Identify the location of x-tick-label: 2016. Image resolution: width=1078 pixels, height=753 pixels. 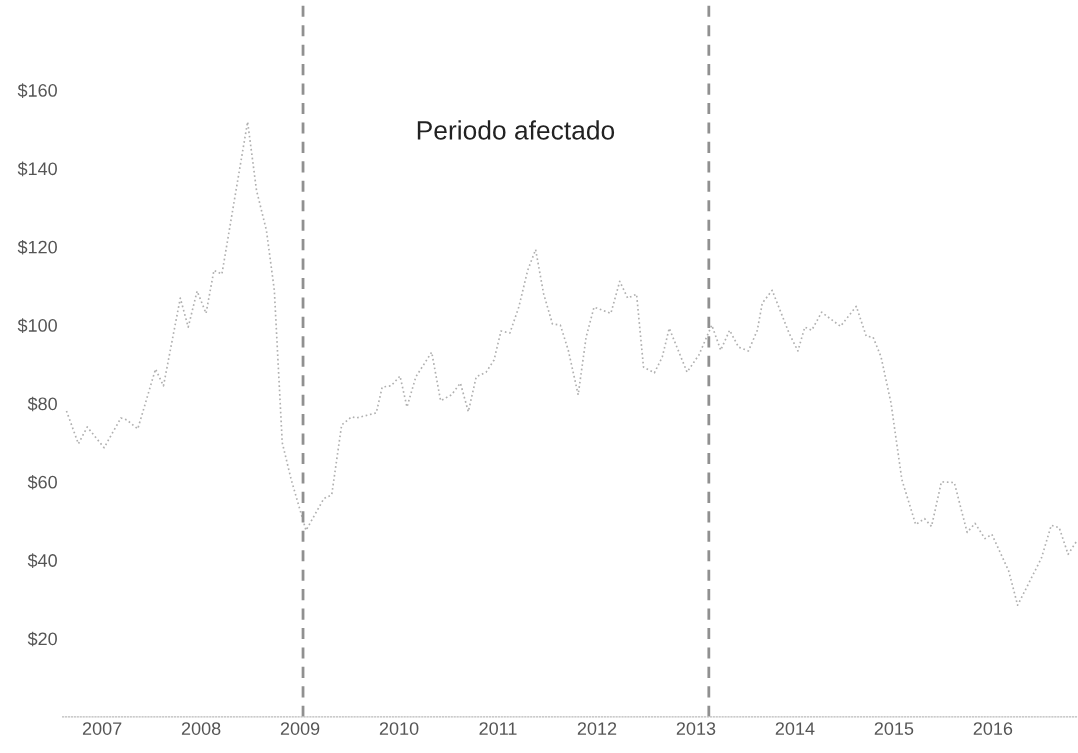
(993, 728).